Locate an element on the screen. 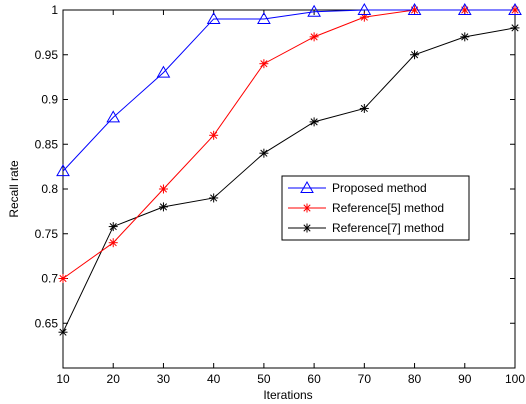 This screenshot has width=526, height=404. x-tick-label: 90 is located at coordinates (465, 379).